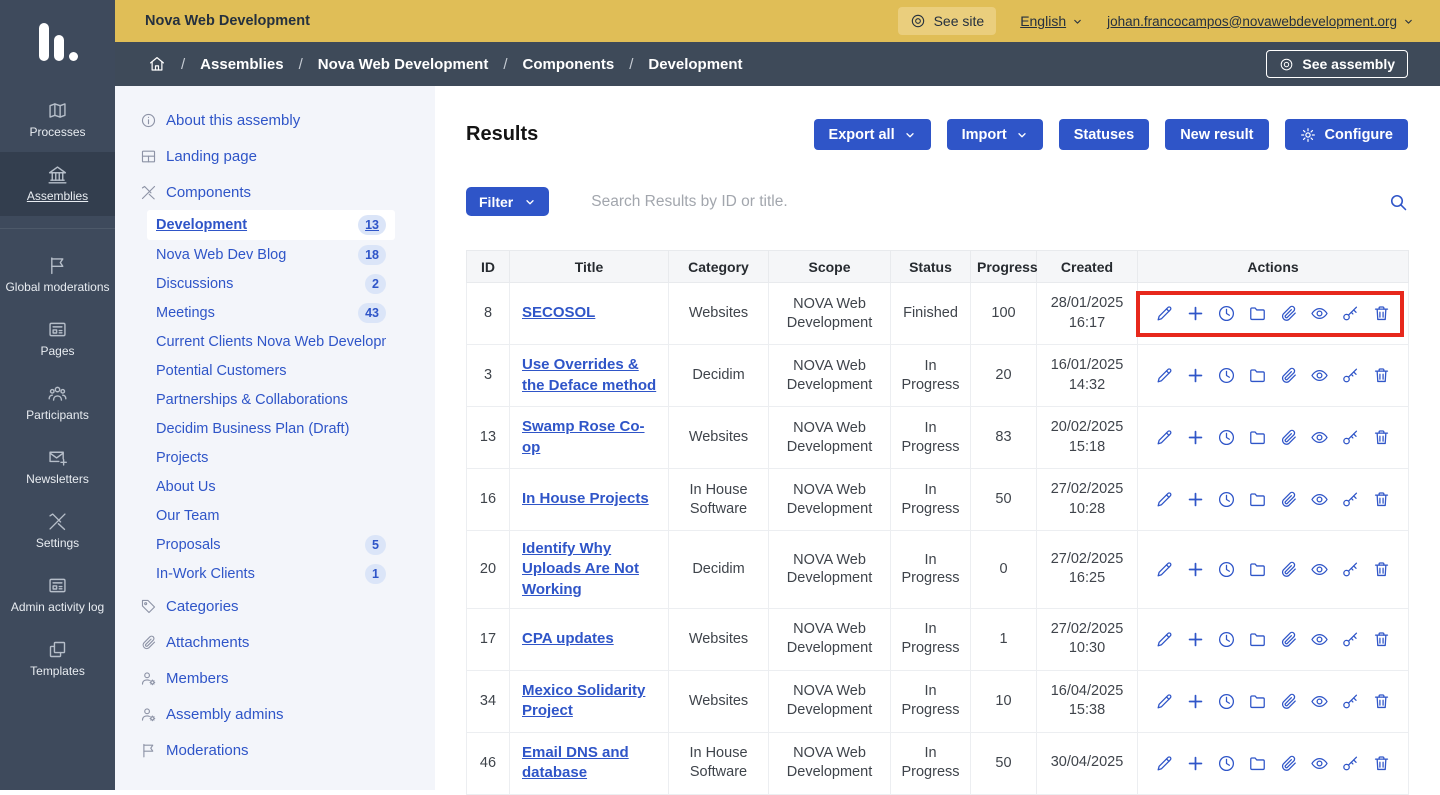 This screenshot has width=1440, height=795. Describe the element at coordinates (275, 642) in the screenshot. I see `subsidebar-item-attachments: Attachments` at that location.